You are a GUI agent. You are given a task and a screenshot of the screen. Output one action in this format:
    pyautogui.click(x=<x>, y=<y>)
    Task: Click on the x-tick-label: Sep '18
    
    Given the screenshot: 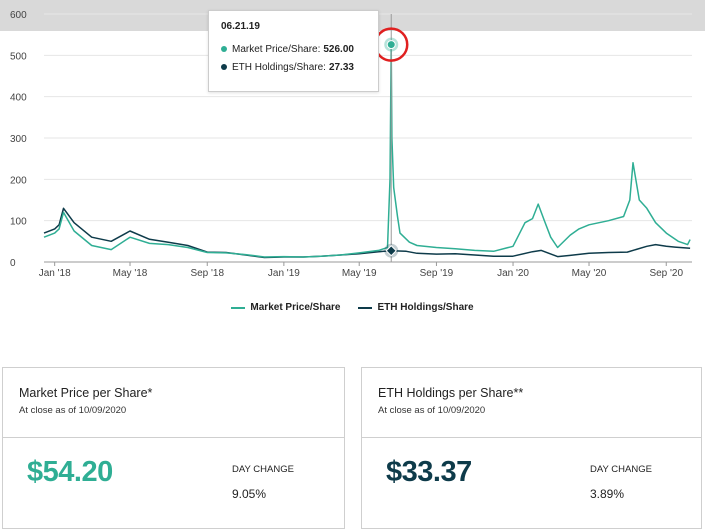 What is the action you would take?
    pyautogui.click(x=207, y=273)
    